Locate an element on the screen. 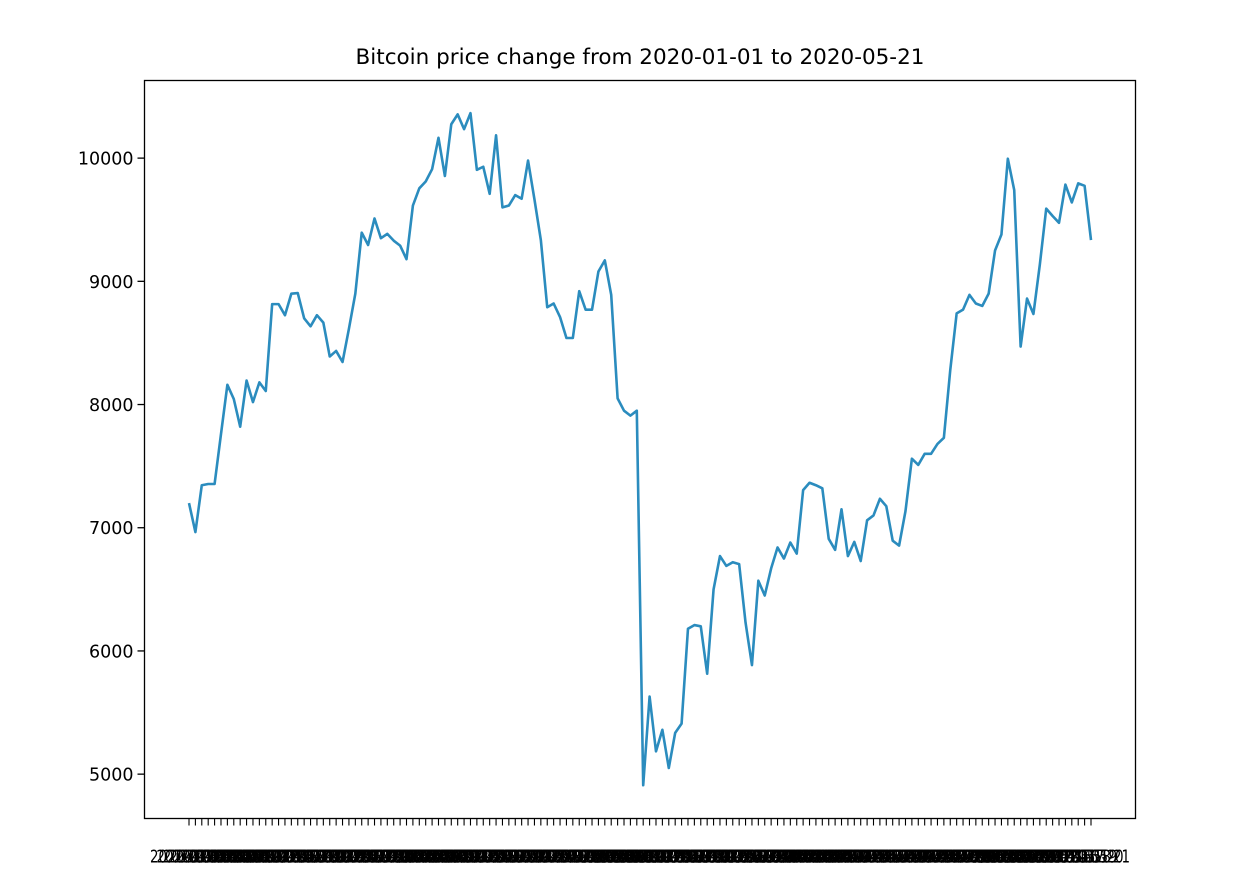  x-tick-label: 2020-04-29 is located at coordinates (950, 858).